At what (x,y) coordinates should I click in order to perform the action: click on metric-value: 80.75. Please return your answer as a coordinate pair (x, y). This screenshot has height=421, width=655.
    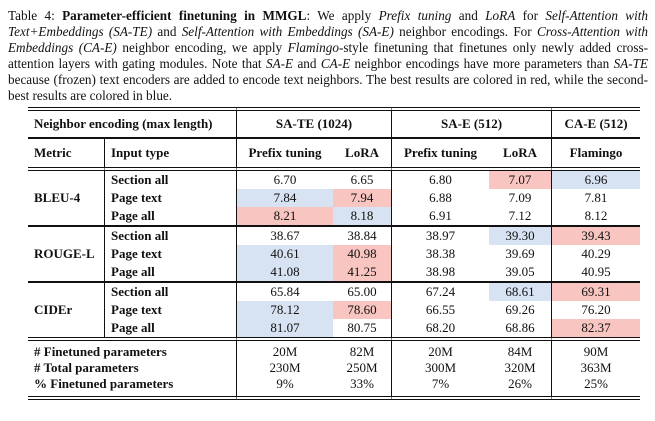
    Looking at the image, I should click on (363, 328).